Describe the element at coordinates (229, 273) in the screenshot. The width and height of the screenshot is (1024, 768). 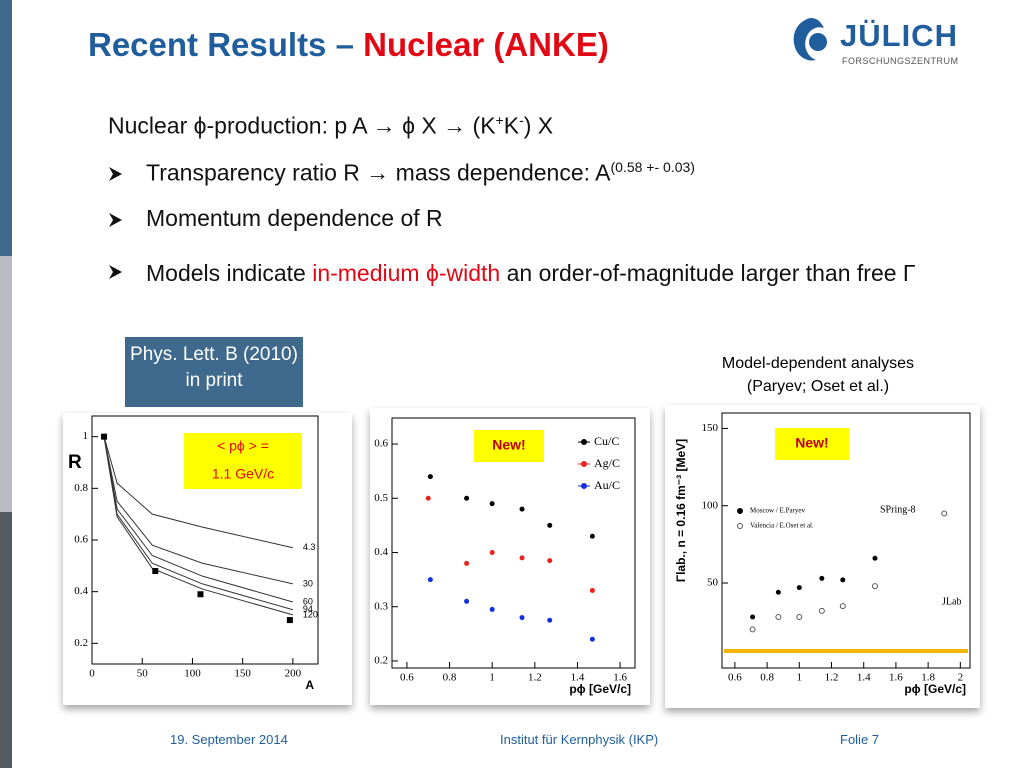
I see `text: Models indicate` at that location.